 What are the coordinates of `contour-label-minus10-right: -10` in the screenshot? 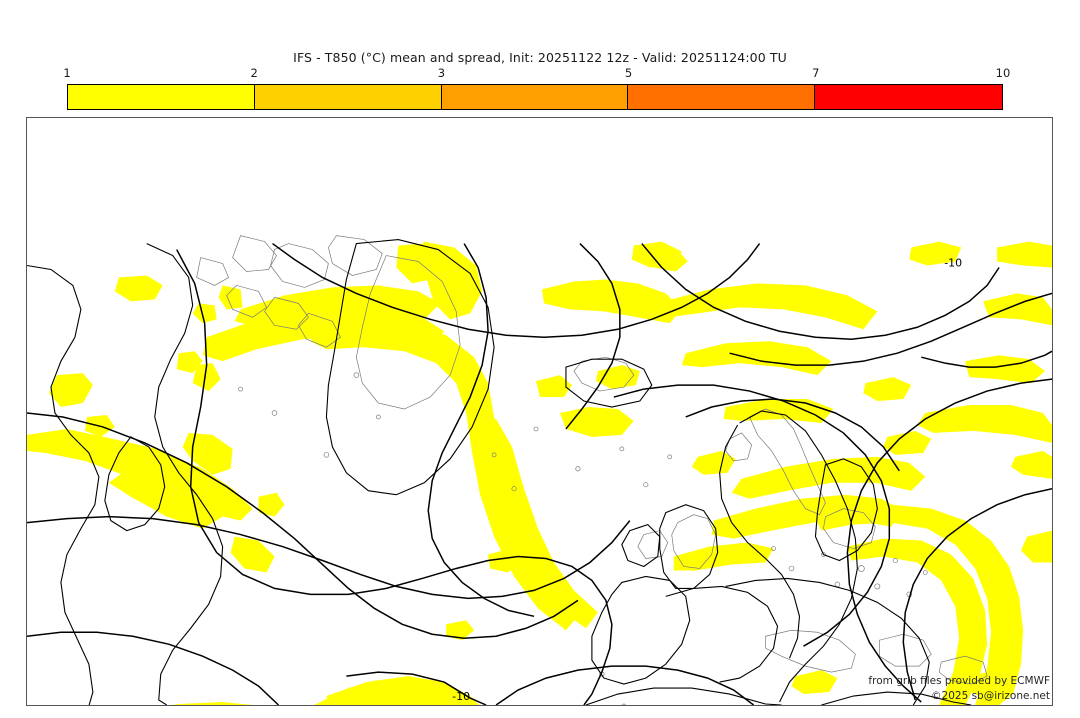 It's located at (953, 263).